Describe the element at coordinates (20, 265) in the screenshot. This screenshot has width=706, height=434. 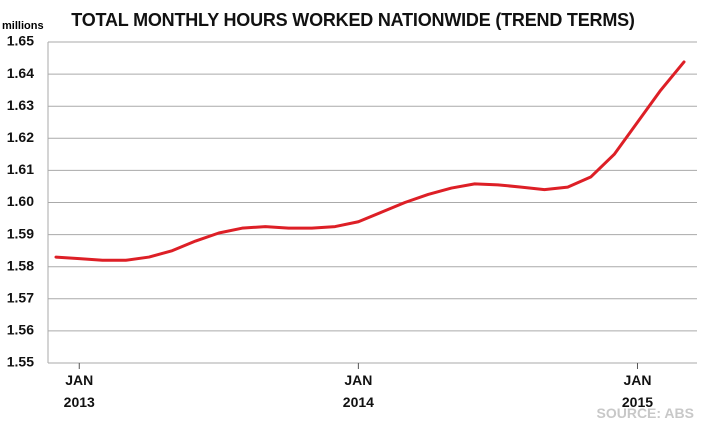
I see `y-tick-label: 1.58` at that location.